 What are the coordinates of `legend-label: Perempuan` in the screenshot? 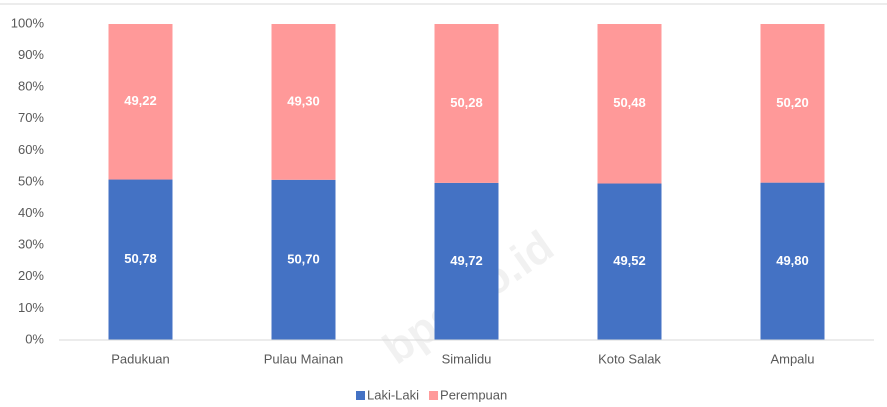 It's located at (473, 394).